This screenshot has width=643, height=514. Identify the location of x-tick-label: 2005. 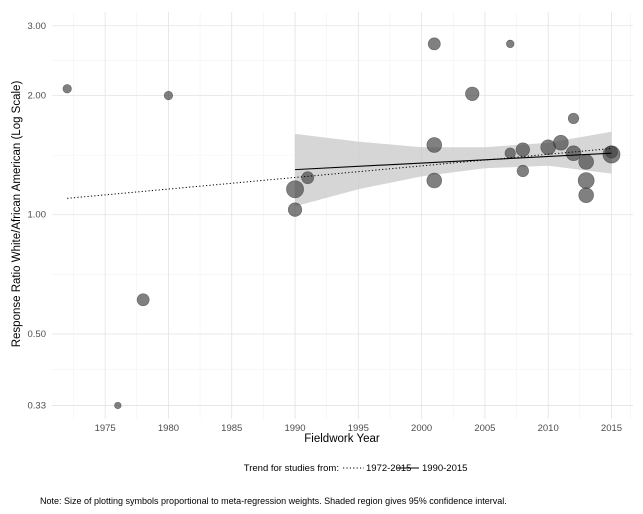
(484, 428).